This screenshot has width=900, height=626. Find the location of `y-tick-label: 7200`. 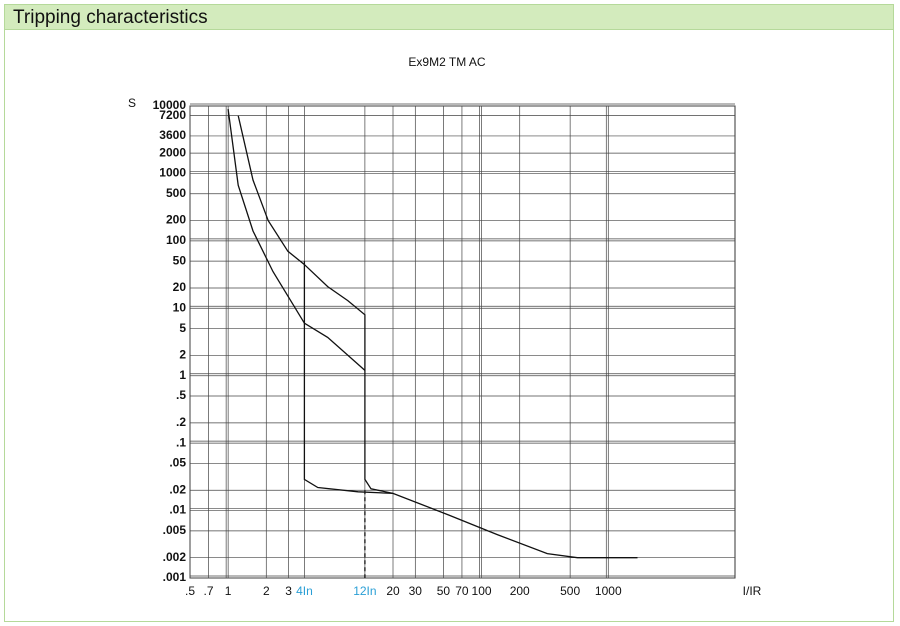

y-tick-label: 7200 is located at coordinates (172, 115).